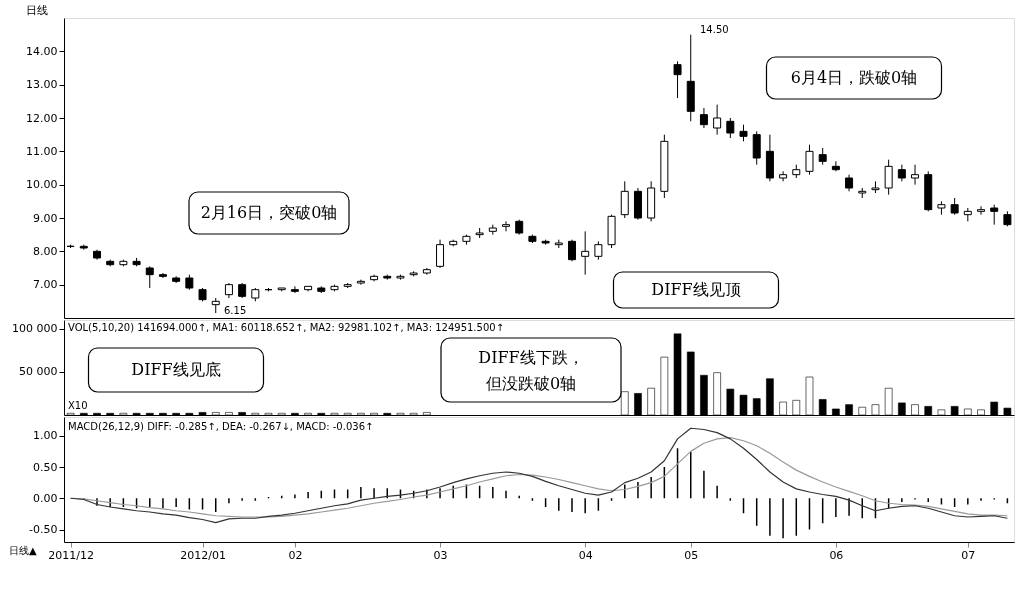 Image resolution: width=1029 pixels, height=606 pixels. Describe the element at coordinates (23, 550) in the screenshot. I see `text: 日线▲` at that location.